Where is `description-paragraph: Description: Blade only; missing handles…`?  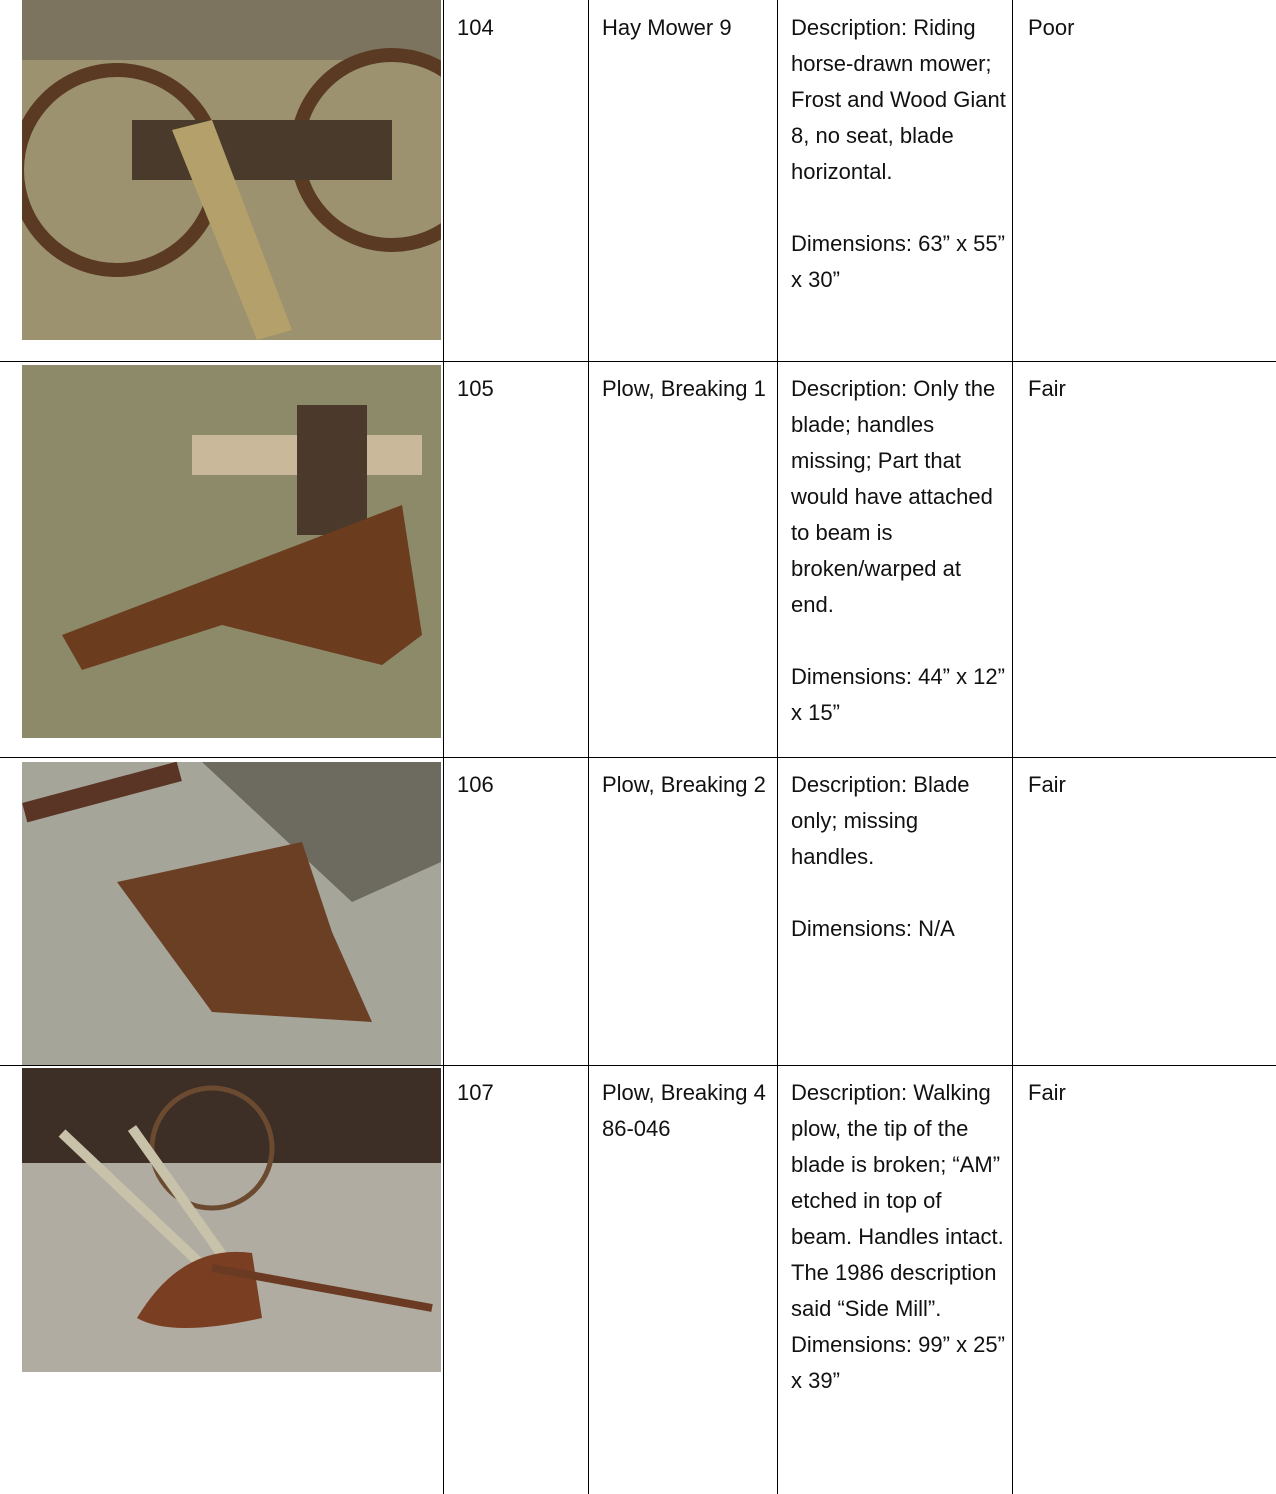 description-paragraph: Description: Blade only; missing handles… is located at coordinates (880, 820).